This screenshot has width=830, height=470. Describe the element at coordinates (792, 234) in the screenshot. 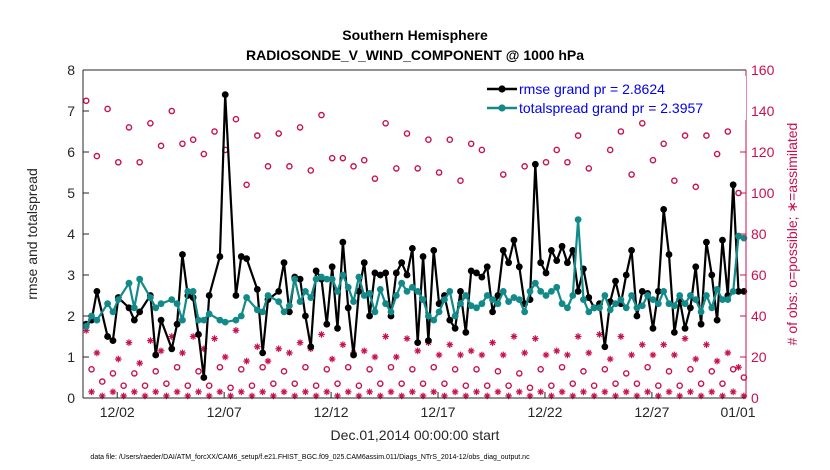

I see `y2-axis-label: # of obs: o=possible; ∗=assimilated` at that location.